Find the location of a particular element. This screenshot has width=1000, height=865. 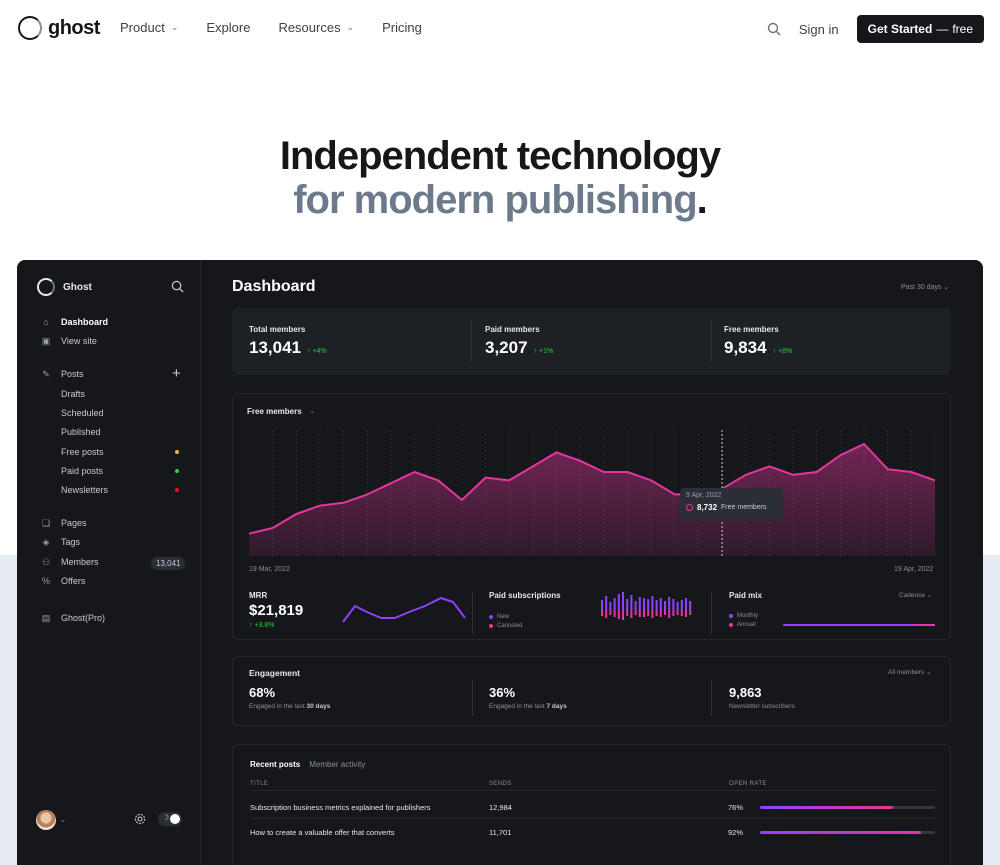

sidebar-item-drafts: Drafts is located at coordinates (73, 394).